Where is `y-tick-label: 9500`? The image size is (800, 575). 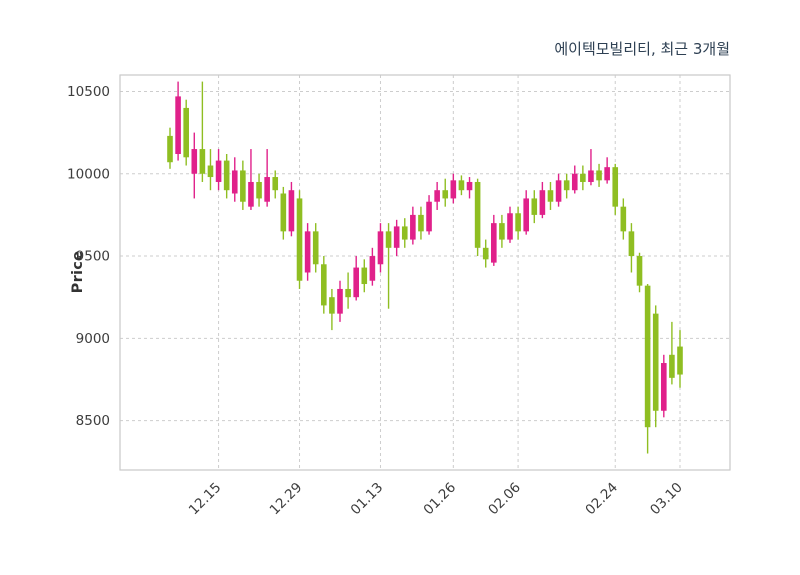 y-tick-label: 9500 is located at coordinates (93, 257).